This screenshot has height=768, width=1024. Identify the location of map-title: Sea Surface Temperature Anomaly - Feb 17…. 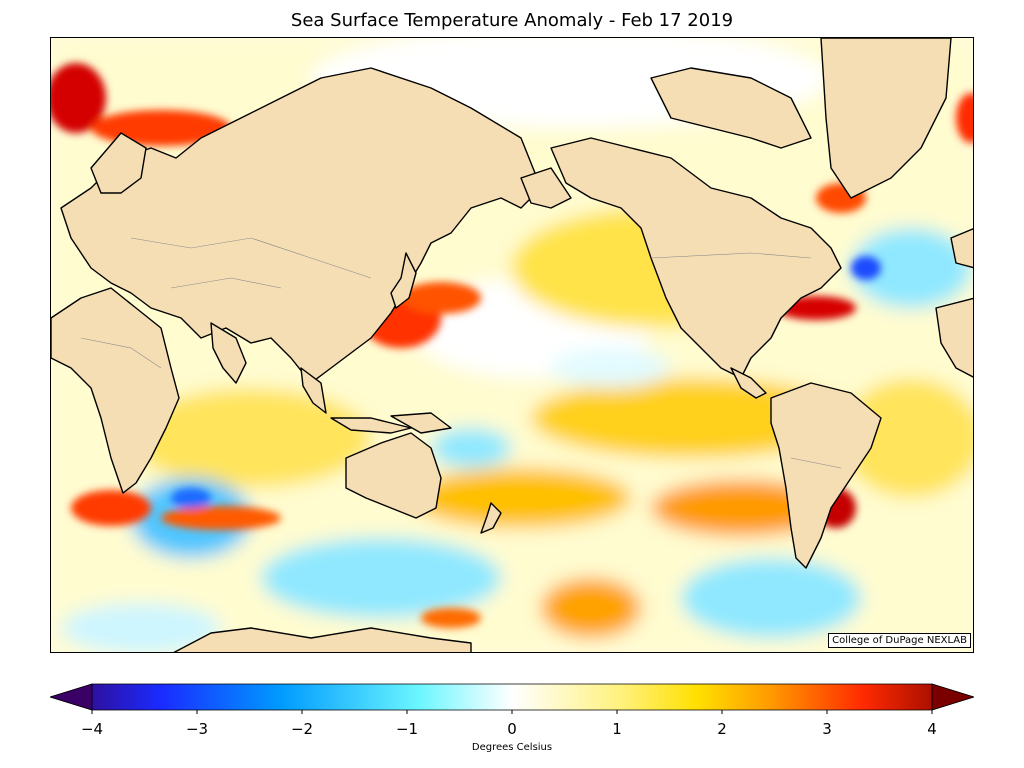
(512, 20).